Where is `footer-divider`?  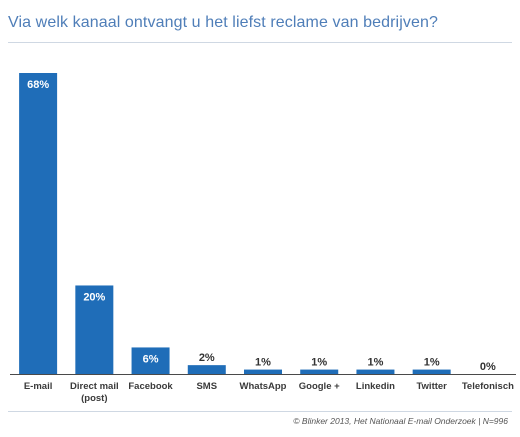
footer-divider is located at coordinates (260, 411).